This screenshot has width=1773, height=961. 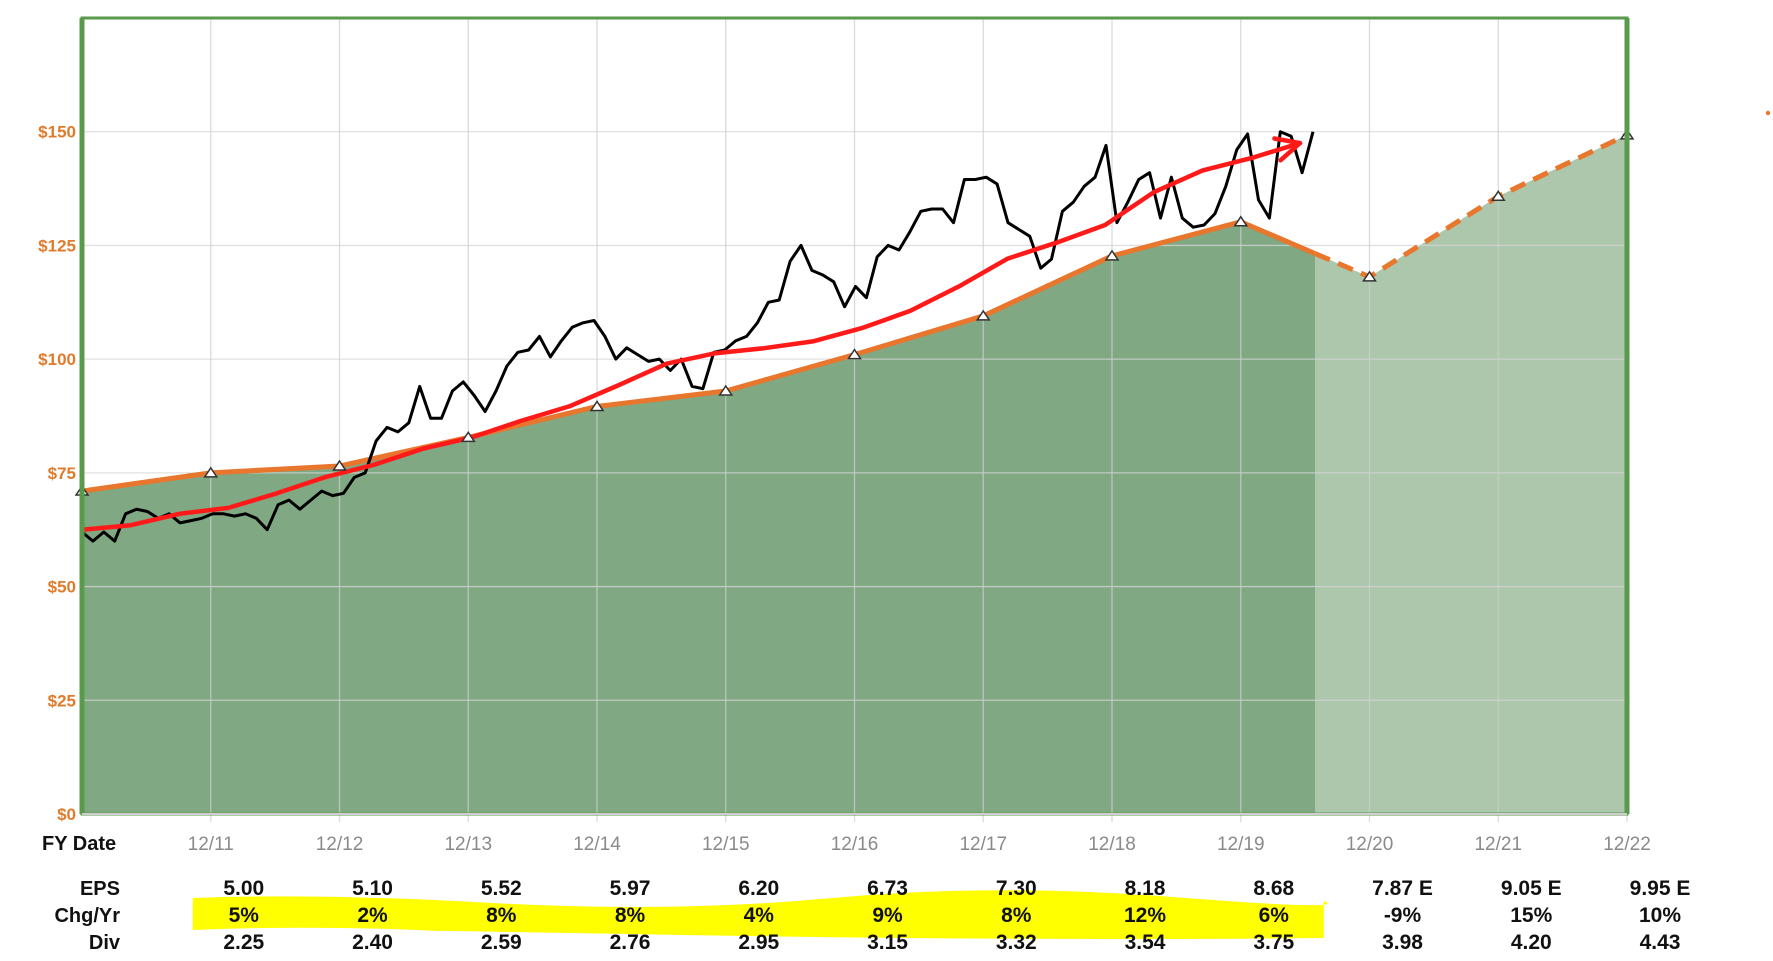 I want to click on x-tick-label: 12/11, so click(x=211, y=844).